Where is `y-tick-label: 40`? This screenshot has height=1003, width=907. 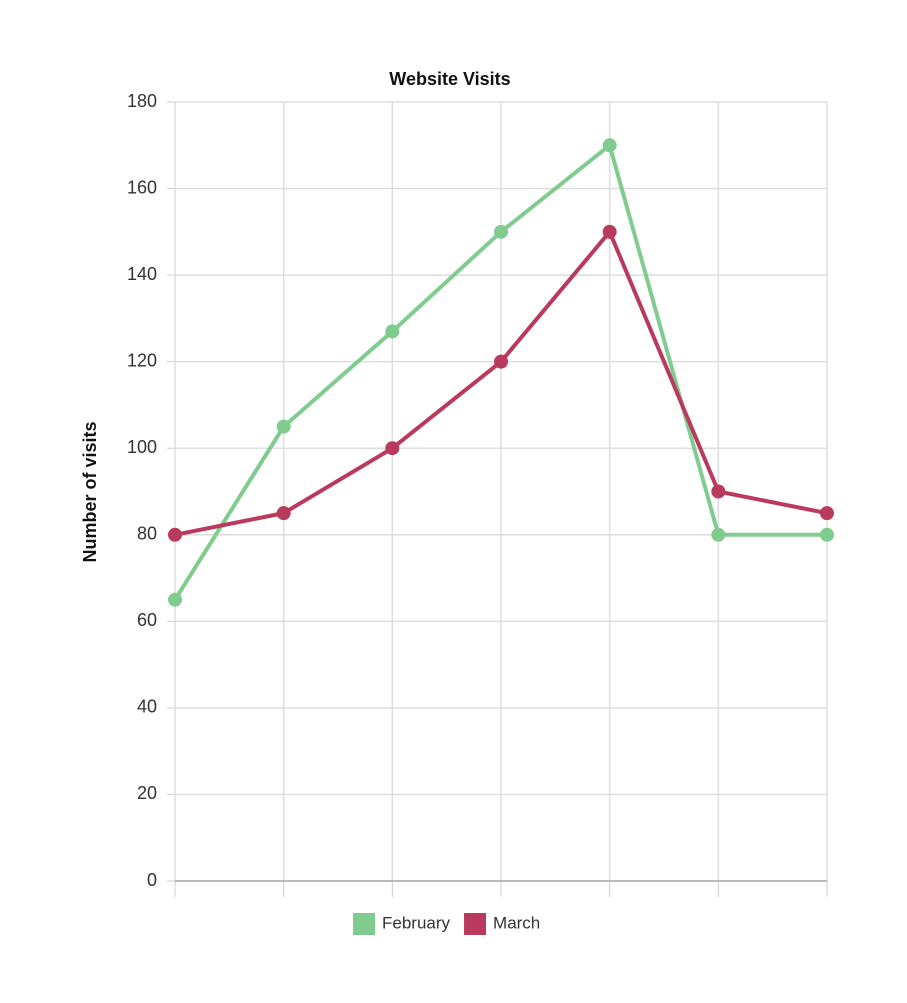 y-tick-label: 40 is located at coordinates (147, 707).